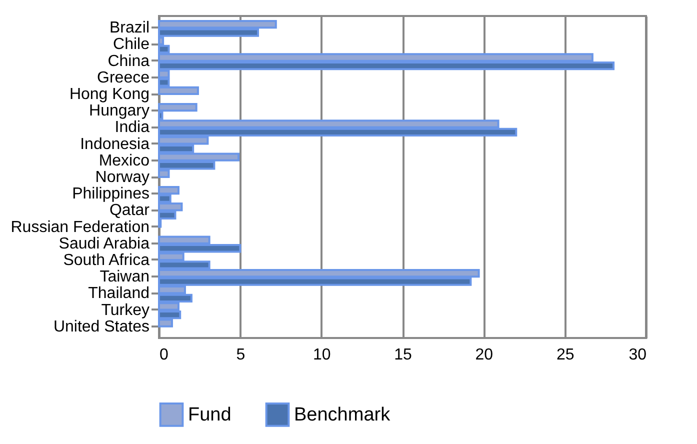  I want to click on x-tick-label: 30, so click(637, 355).